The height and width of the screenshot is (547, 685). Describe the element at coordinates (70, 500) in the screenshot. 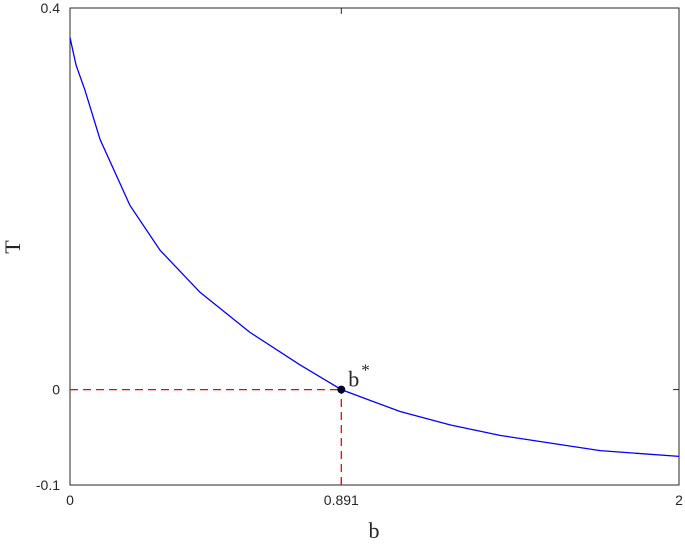

I see `x-tick-label: 0` at that location.